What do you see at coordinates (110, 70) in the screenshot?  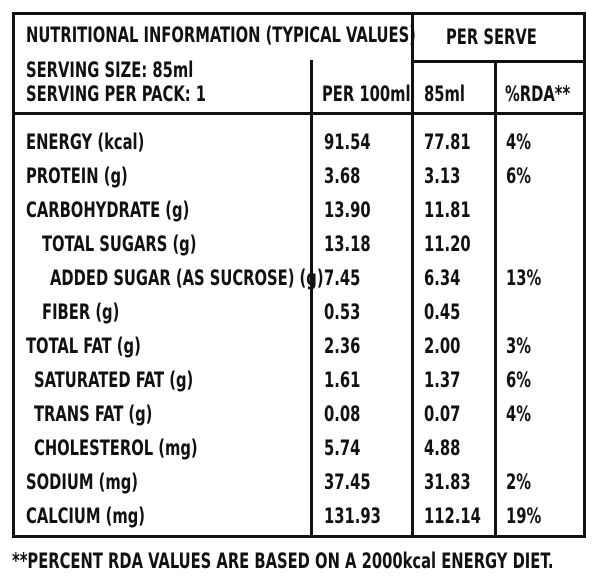 I see `serving-size: SERVING SIZE: 85ml` at bounding box center [110, 70].